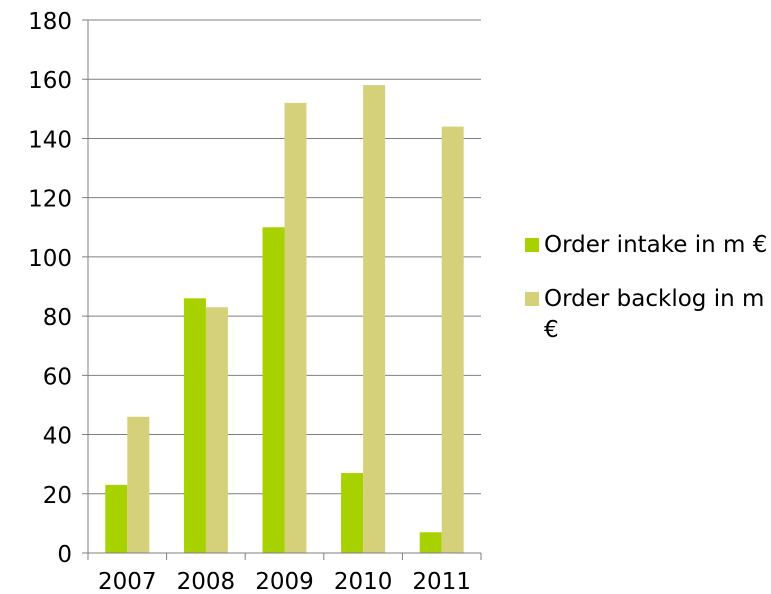 The width and height of the screenshot is (771, 594). Describe the element at coordinates (57, 318) in the screenshot. I see `y-tick-label: 80` at that location.